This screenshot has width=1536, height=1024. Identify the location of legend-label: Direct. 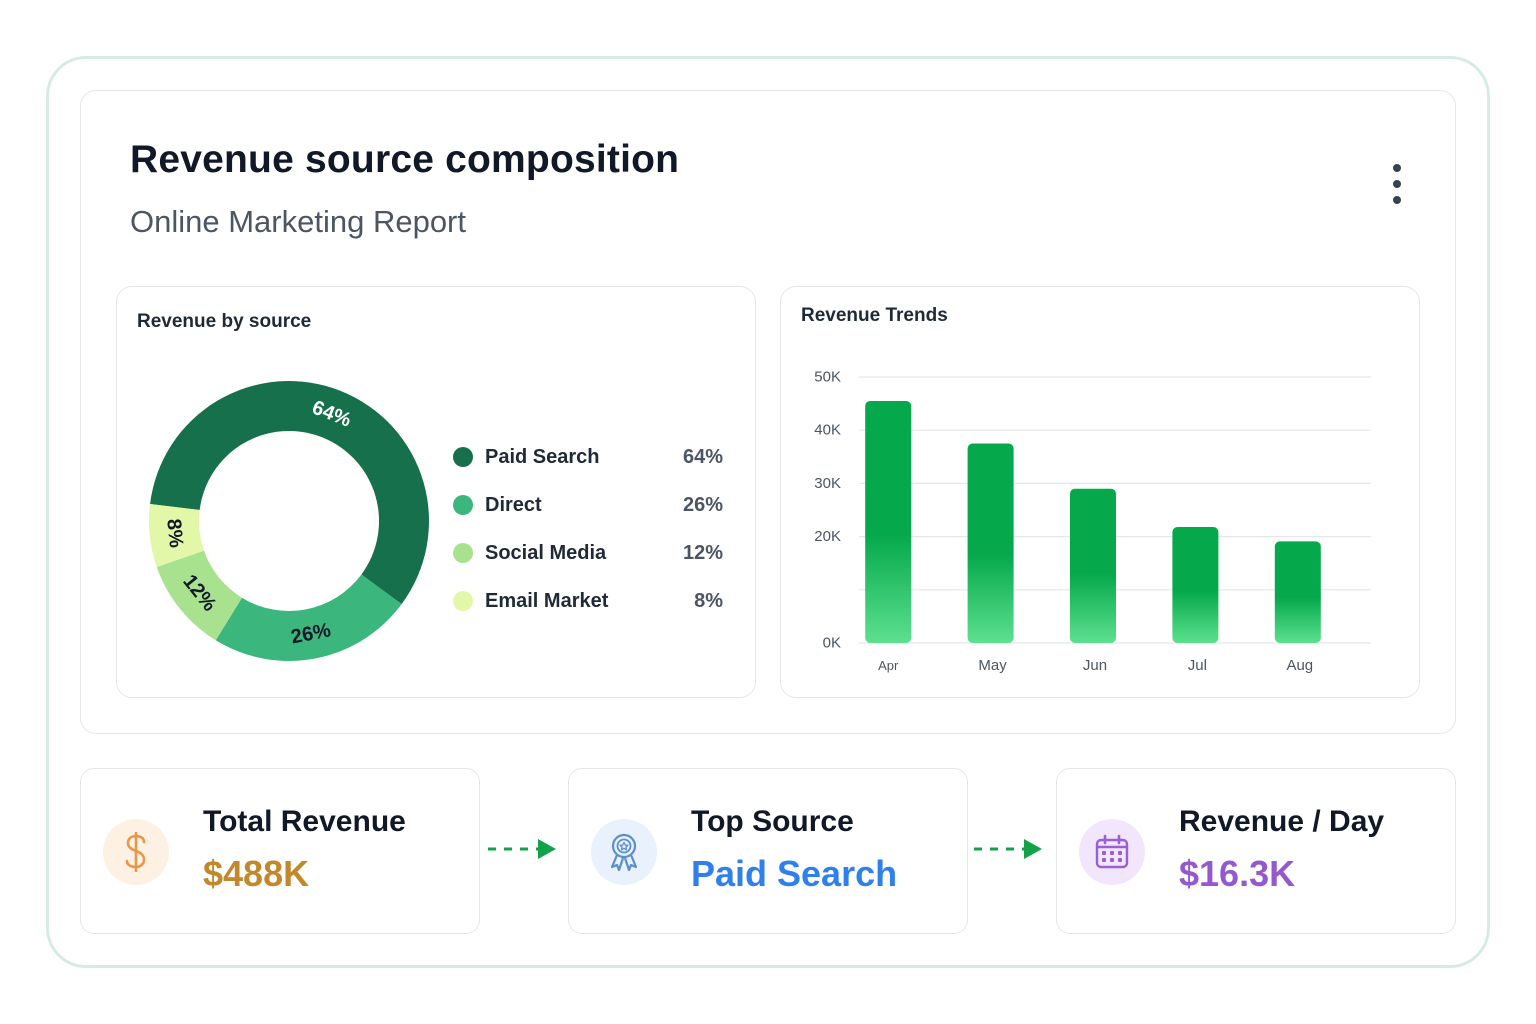
(513, 504).